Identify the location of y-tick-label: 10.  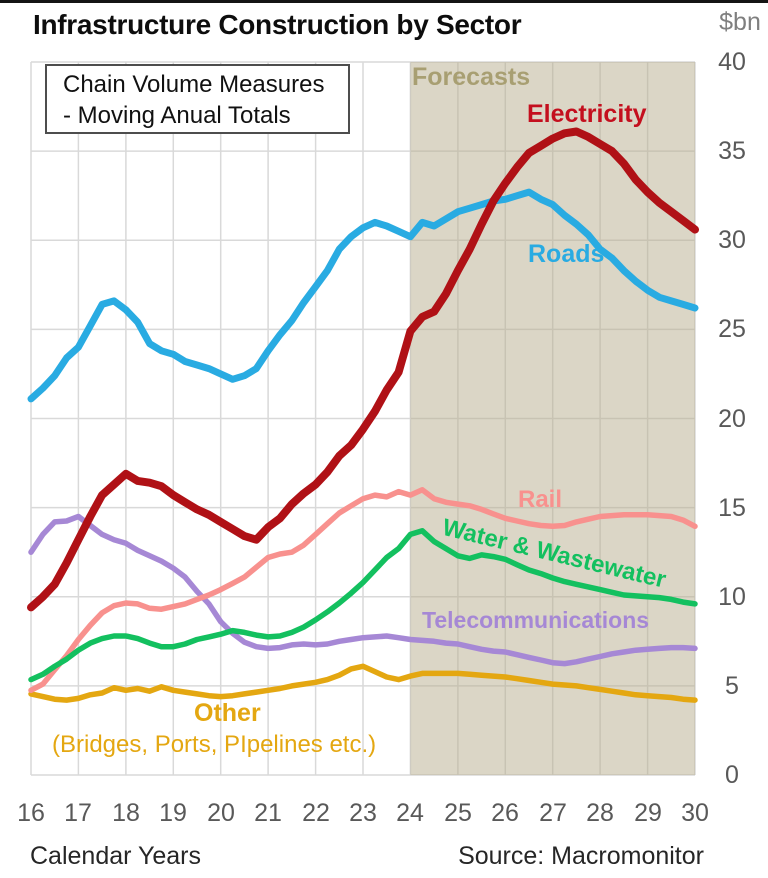
(732, 597).